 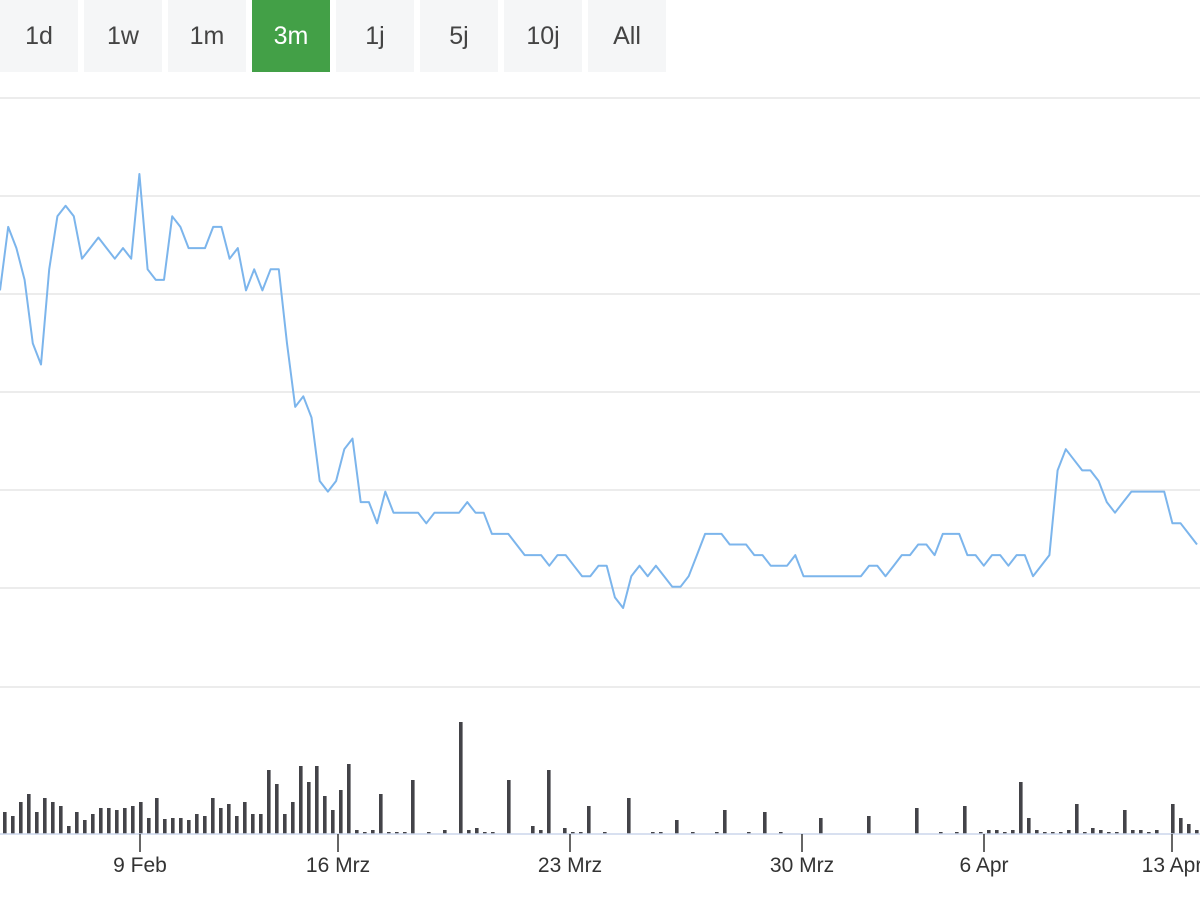 I want to click on x-tick-label: 9 Feb, so click(x=140, y=865).